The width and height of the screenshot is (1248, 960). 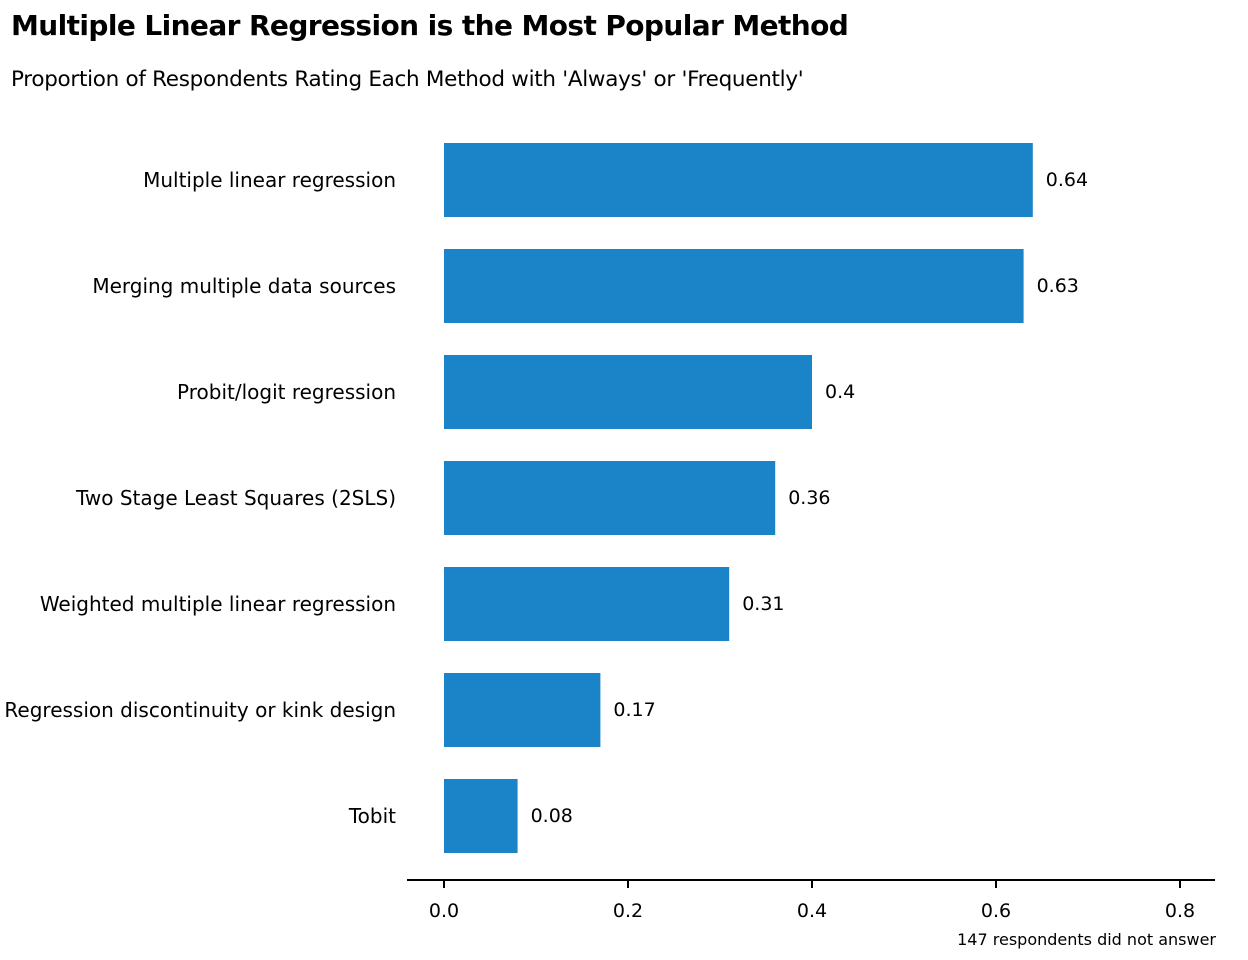 I want to click on data-label: 0.17, so click(x=634, y=710).